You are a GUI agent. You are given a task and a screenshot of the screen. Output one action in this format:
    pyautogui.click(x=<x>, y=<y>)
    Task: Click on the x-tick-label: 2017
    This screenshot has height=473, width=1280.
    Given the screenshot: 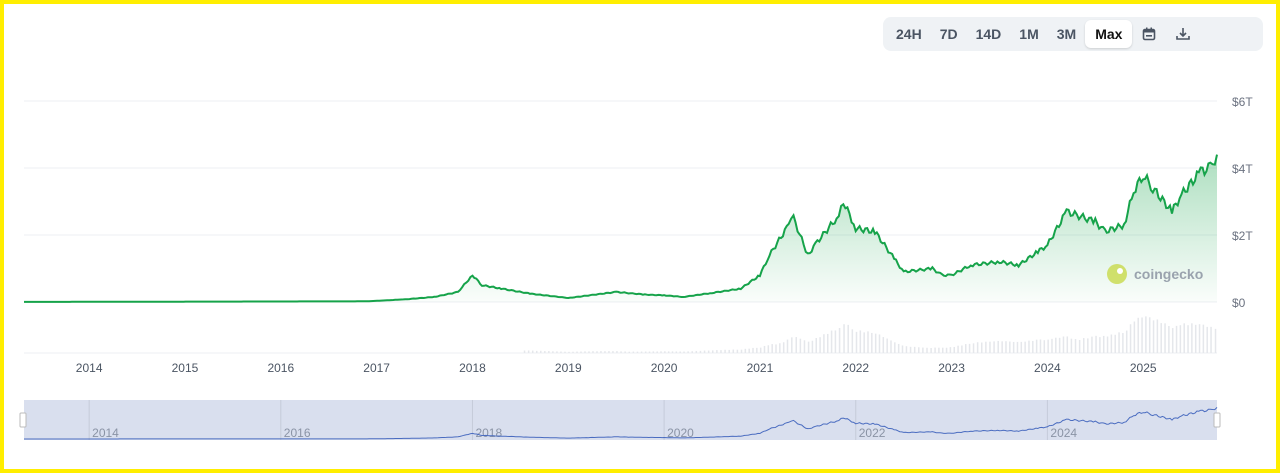 What is the action you would take?
    pyautogui.click(x=376, y=368)
    